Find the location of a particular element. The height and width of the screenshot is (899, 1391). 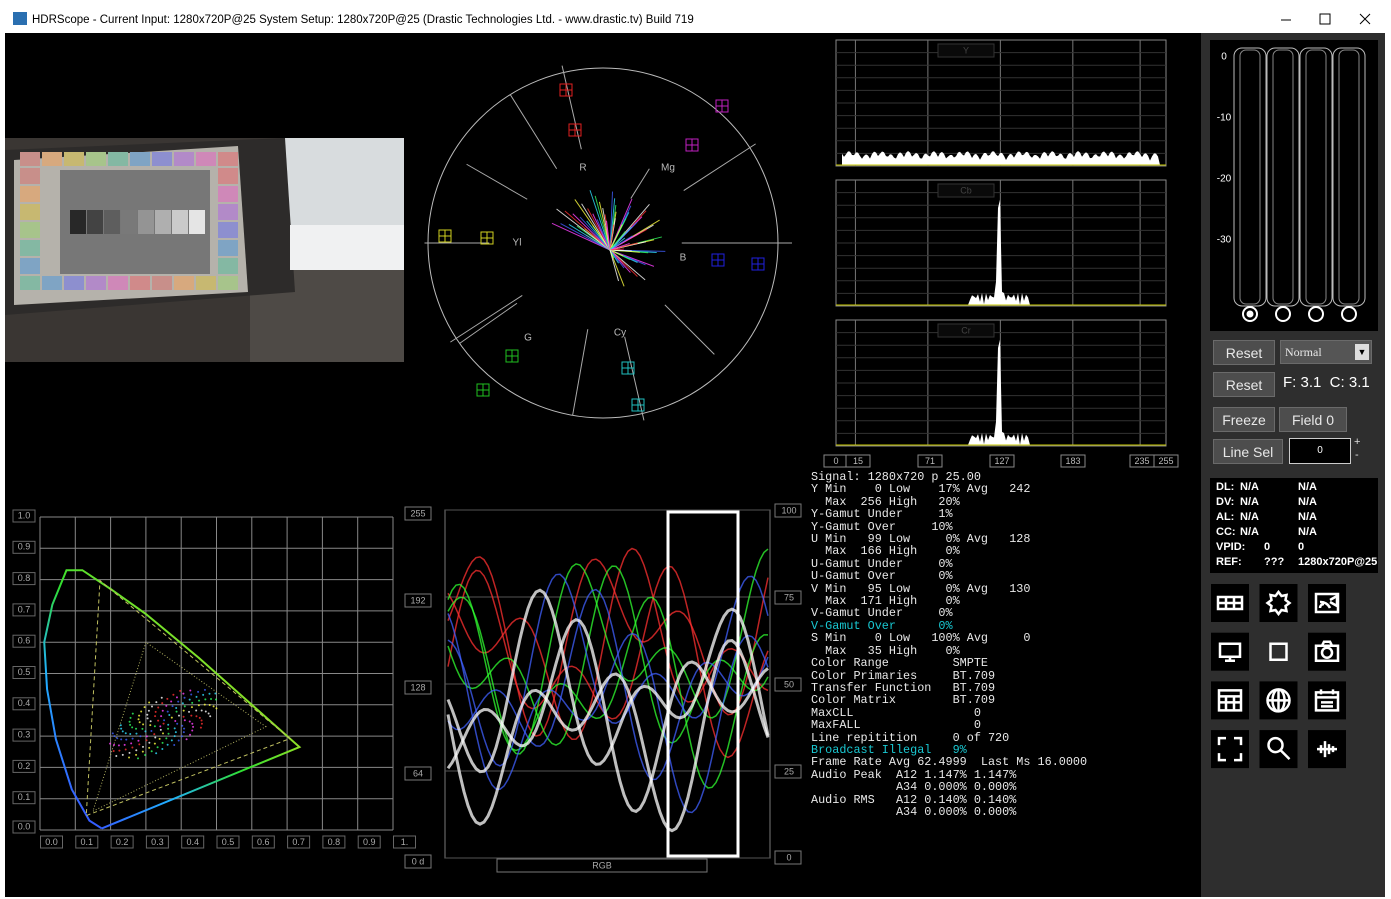

info-cell: 1280x720P@25 is located at coordinates (1338, 562).